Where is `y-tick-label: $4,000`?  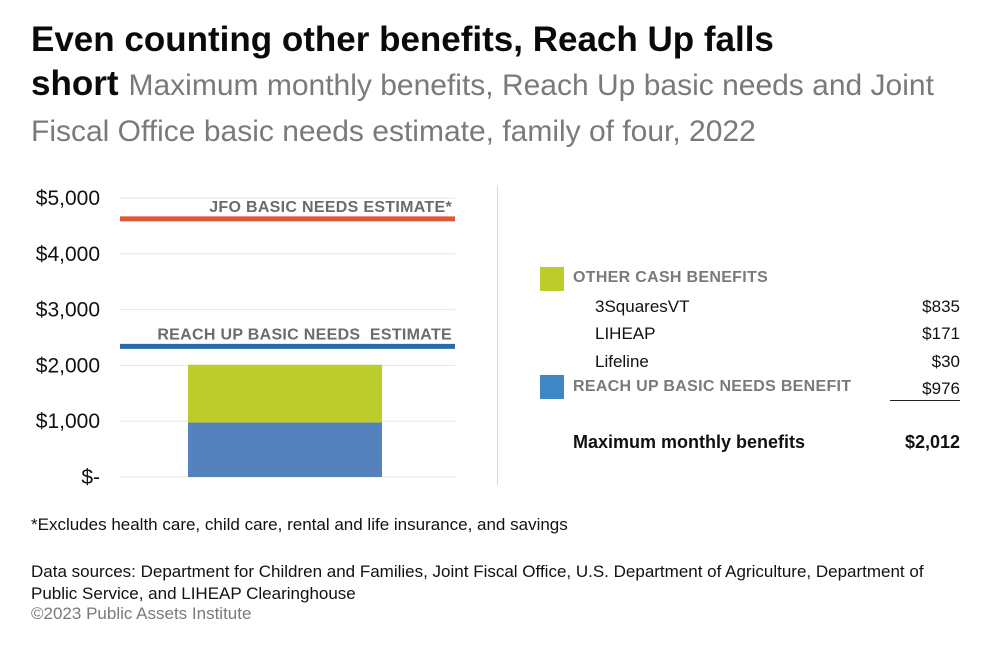
y-tick-label: $4,000 is located at coordinates (68, 254).